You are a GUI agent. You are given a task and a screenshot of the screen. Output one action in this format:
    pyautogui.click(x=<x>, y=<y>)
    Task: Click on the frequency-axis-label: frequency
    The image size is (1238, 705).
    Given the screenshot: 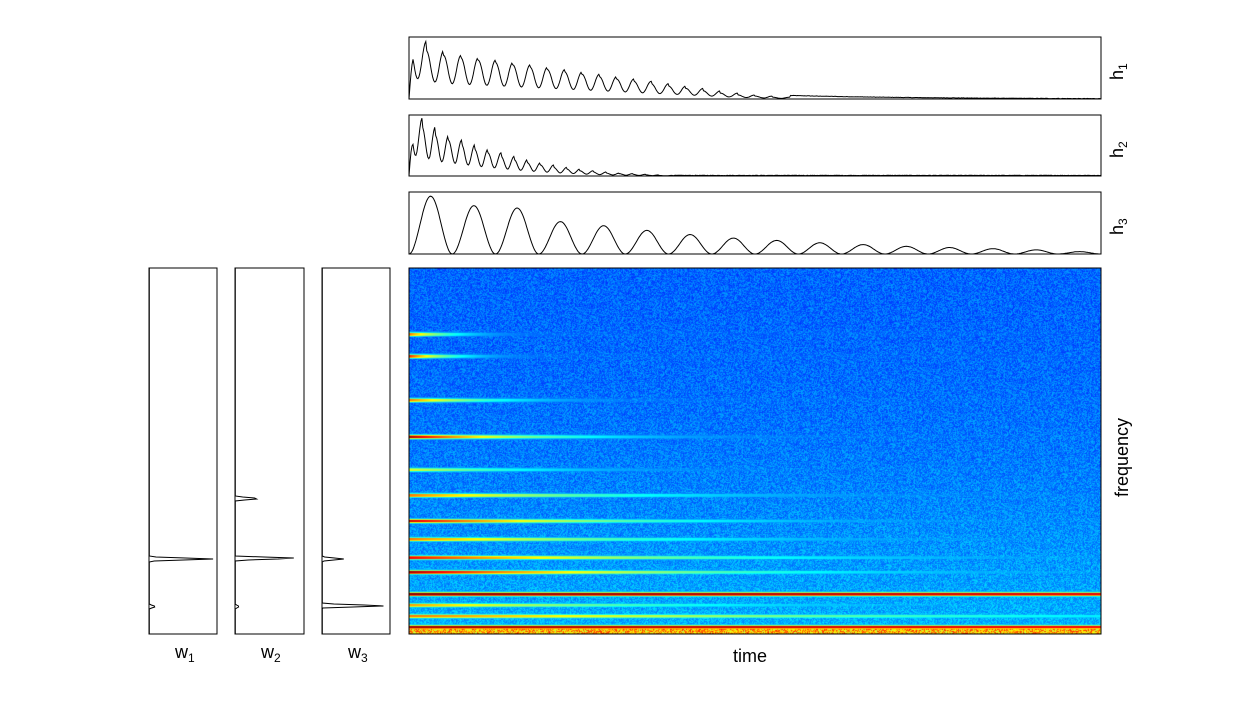 What is the action you would take?
    pyautogui.click(x=1122, y=457)
    